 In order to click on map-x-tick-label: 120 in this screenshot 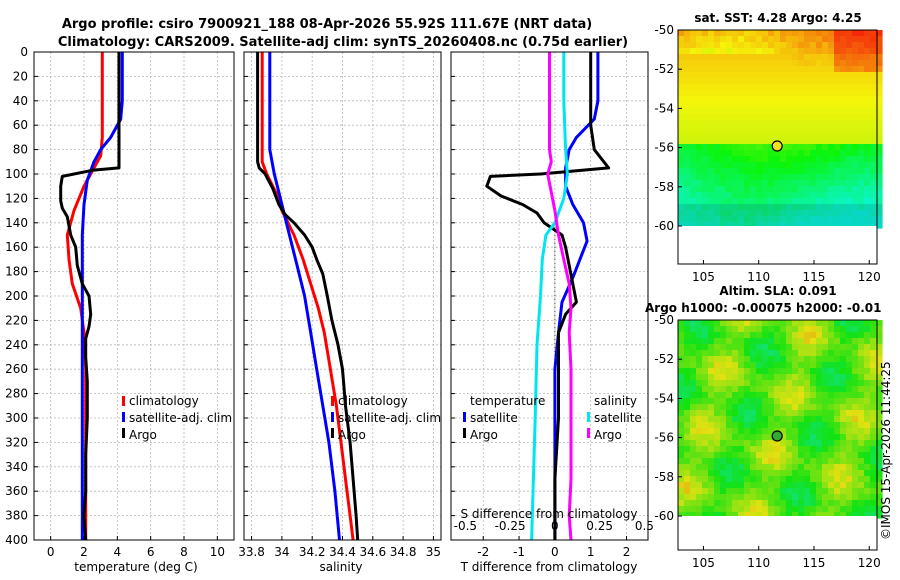, I will do `click(869, 563)`.